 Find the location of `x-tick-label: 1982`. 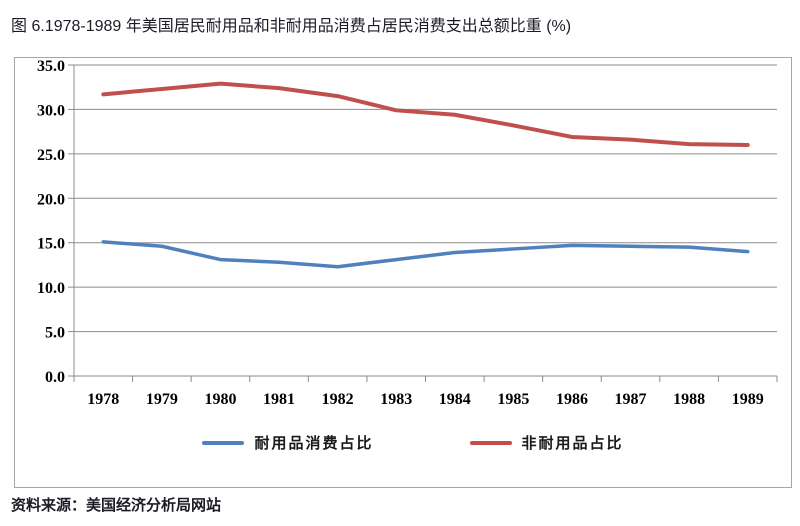

x-tick-label: 1982 is located at coordinates (338, 399).